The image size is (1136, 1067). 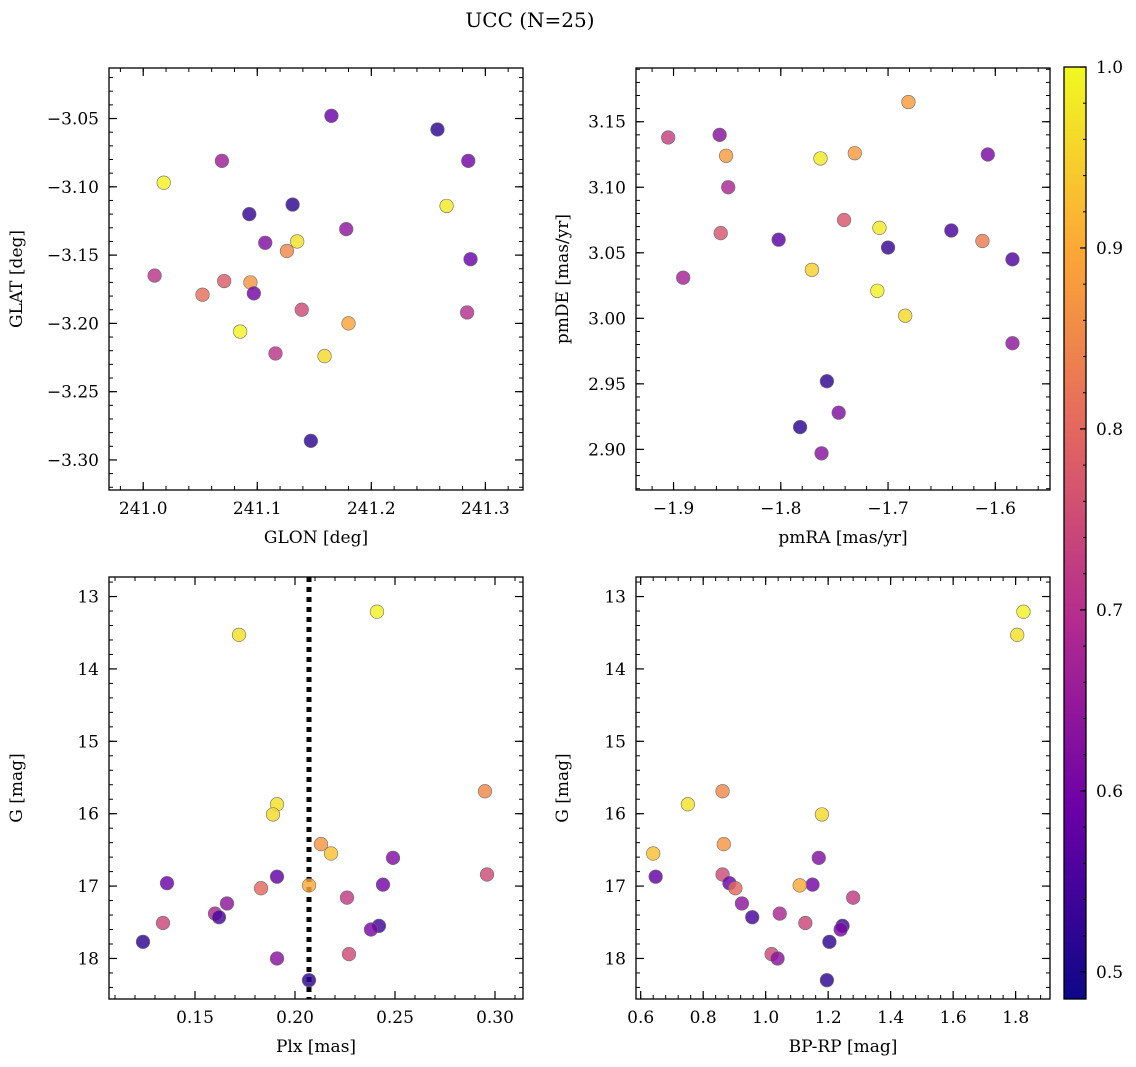 I want to click on y-tick-label: 2.95, so click(x=607, y=385).